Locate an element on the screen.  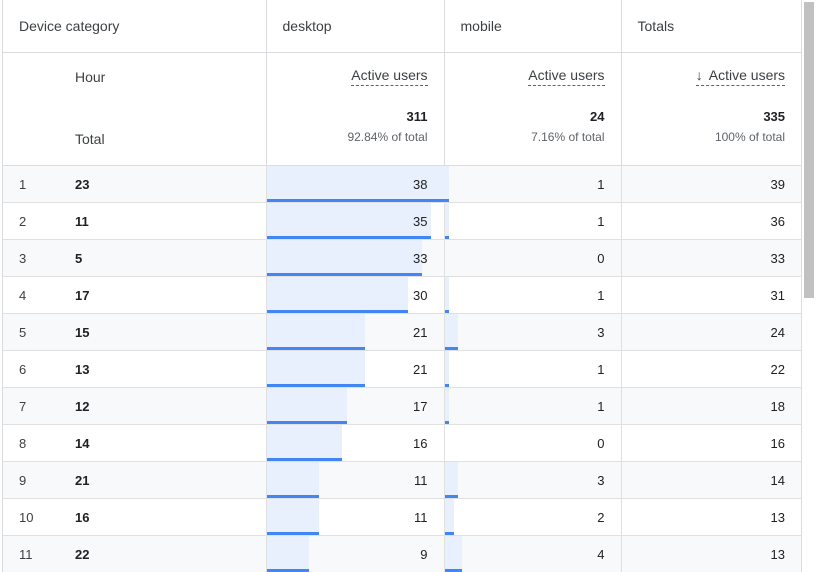
desktop-value: 38 is located at coordinates (420, 184).